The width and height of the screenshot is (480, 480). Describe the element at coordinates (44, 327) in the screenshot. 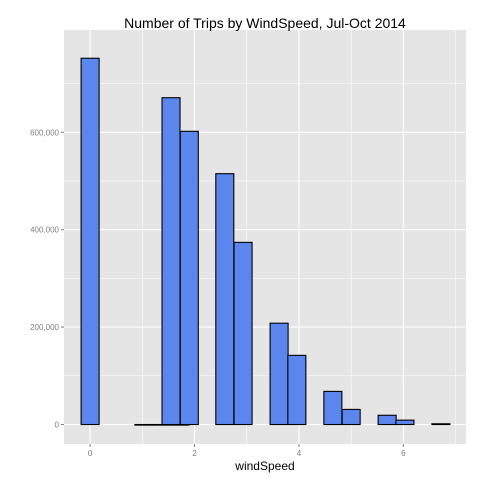

I see `y-tick-label: 200,000` at that location.